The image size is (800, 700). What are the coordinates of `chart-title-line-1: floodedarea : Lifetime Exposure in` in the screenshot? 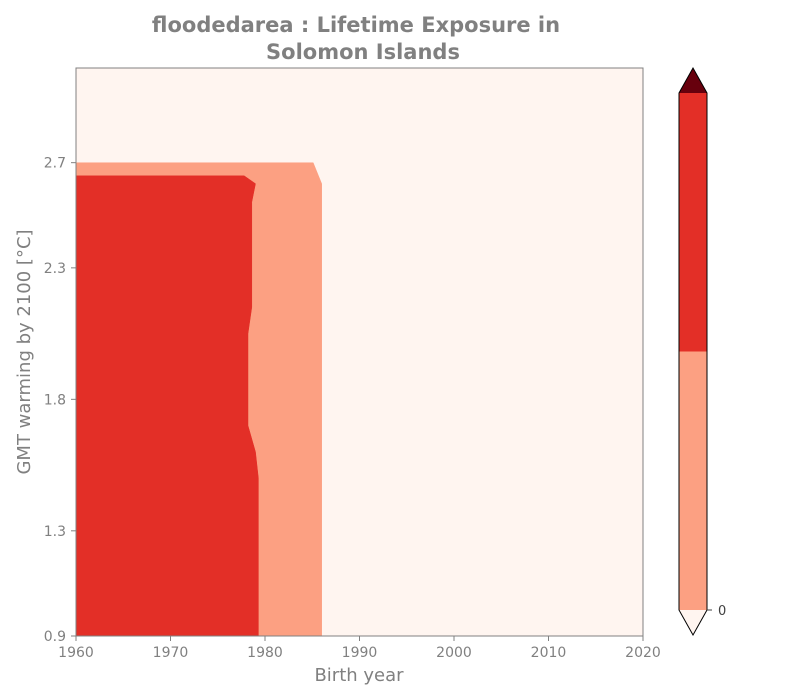 It's located at (356, 25).